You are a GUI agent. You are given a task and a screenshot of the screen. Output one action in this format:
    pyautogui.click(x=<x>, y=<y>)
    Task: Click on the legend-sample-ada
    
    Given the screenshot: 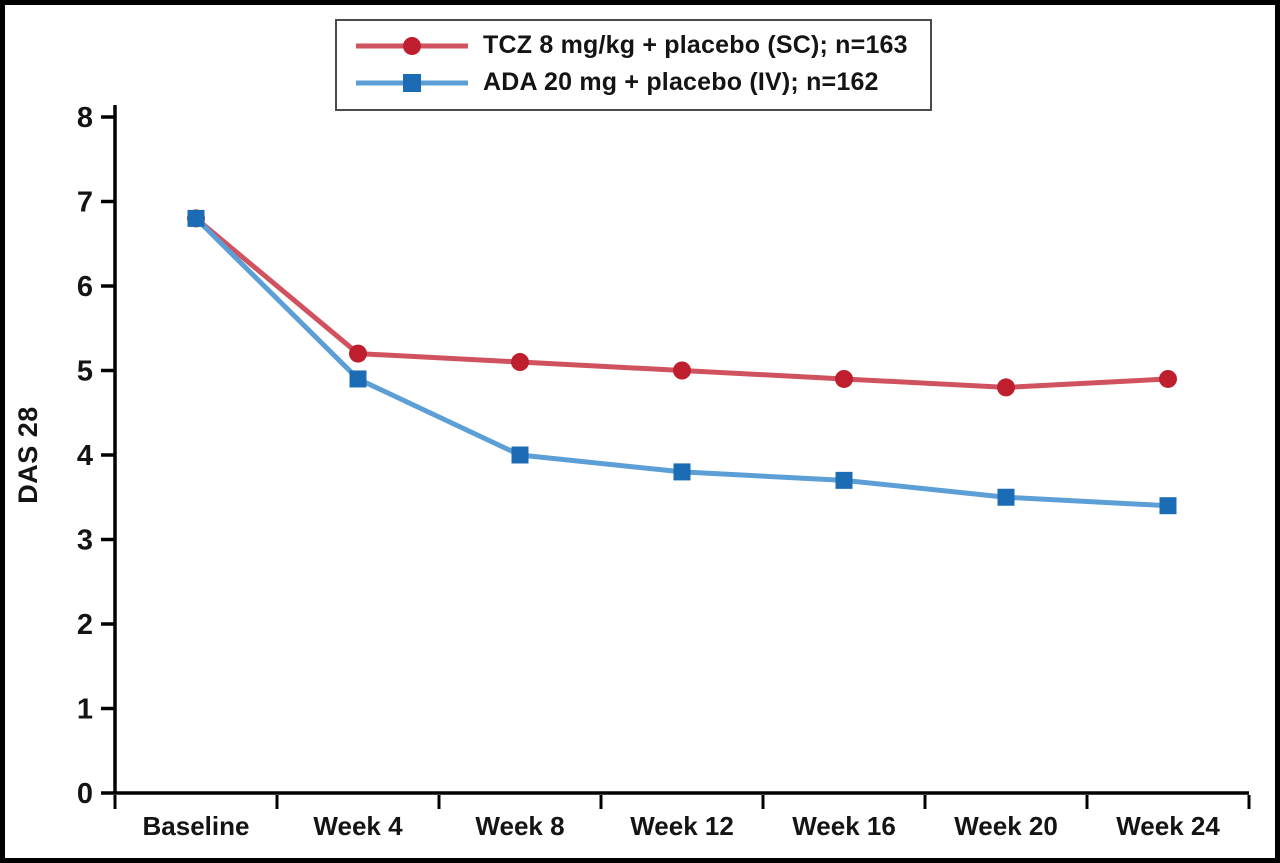 What is the action you would take?
    pyautogui.click(x=412, y=82)
    